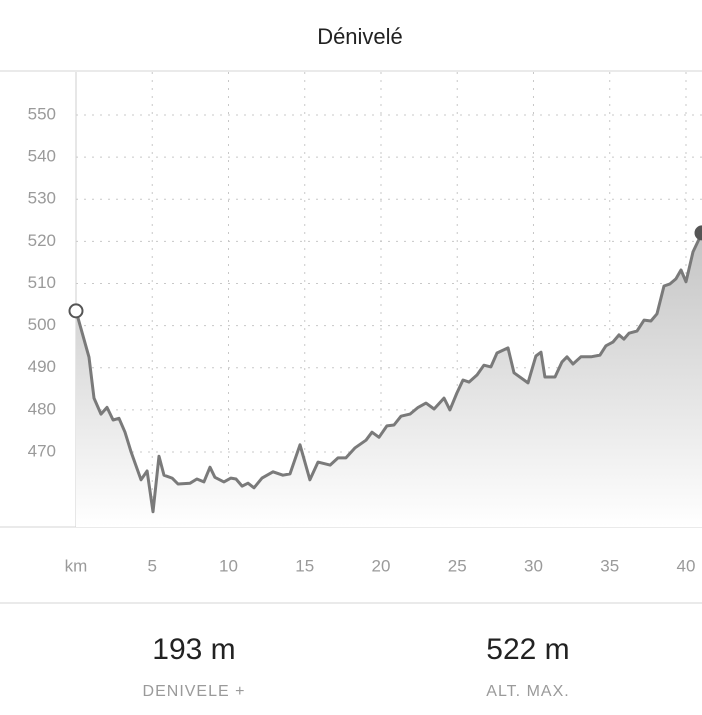 This screenshot has height=715, width=702. What do you see at coordinates (42, 240) in the screenshot?
I see `y-tick-label: 520` at bounding box center [42, 240].